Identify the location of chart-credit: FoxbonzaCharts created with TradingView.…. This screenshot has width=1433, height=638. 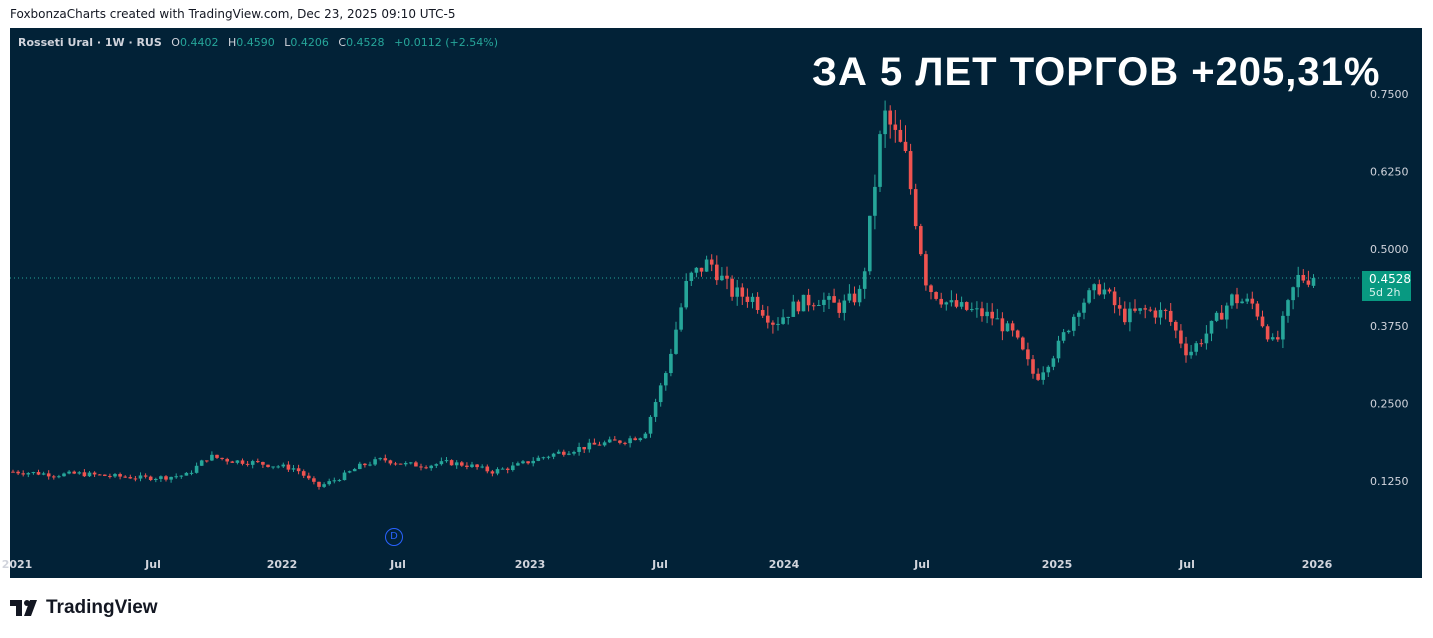
(233, 14).